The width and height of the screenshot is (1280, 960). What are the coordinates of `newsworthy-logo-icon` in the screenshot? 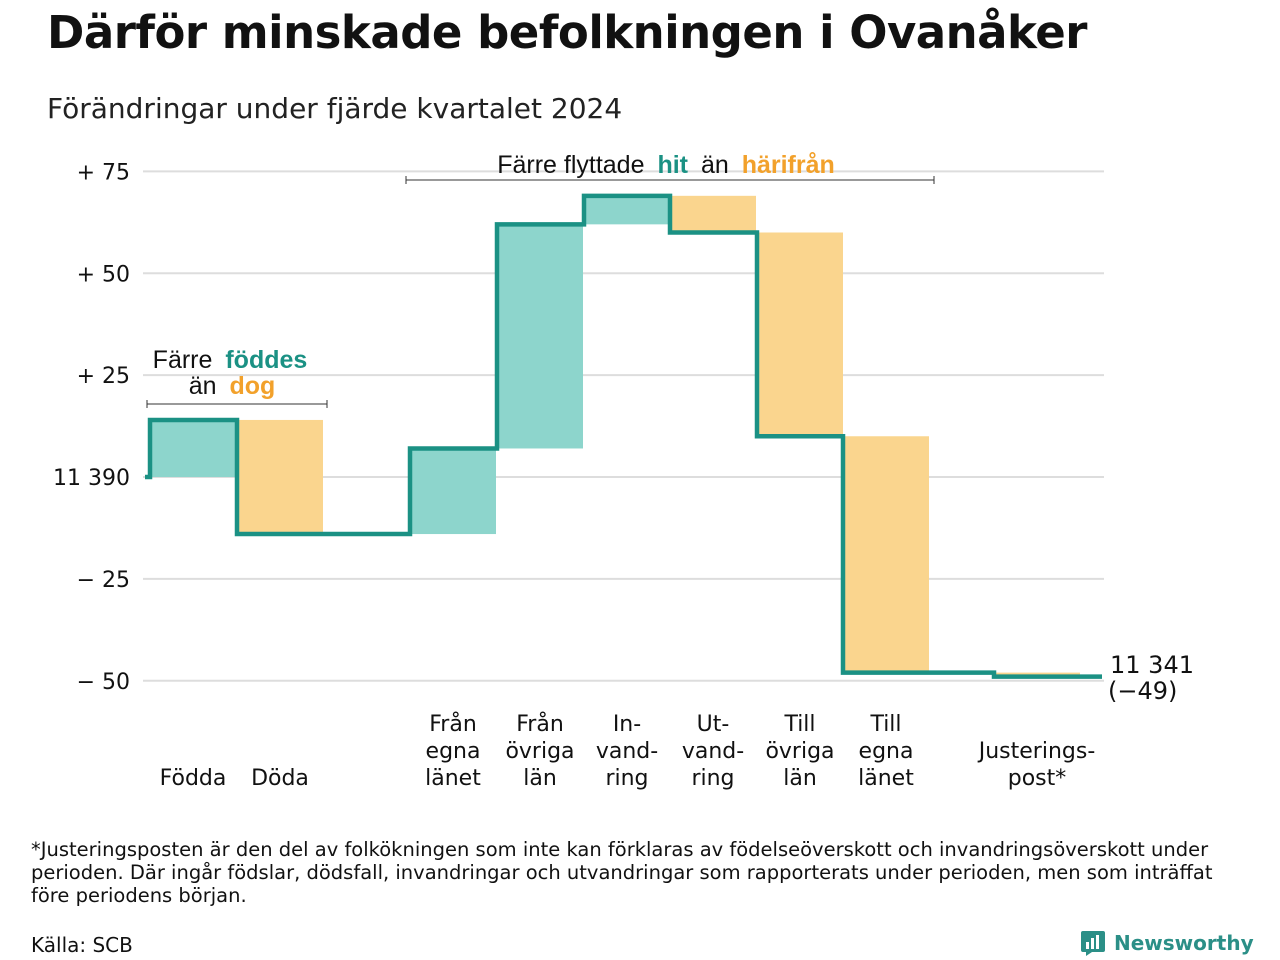 It's located at (1093, 943).